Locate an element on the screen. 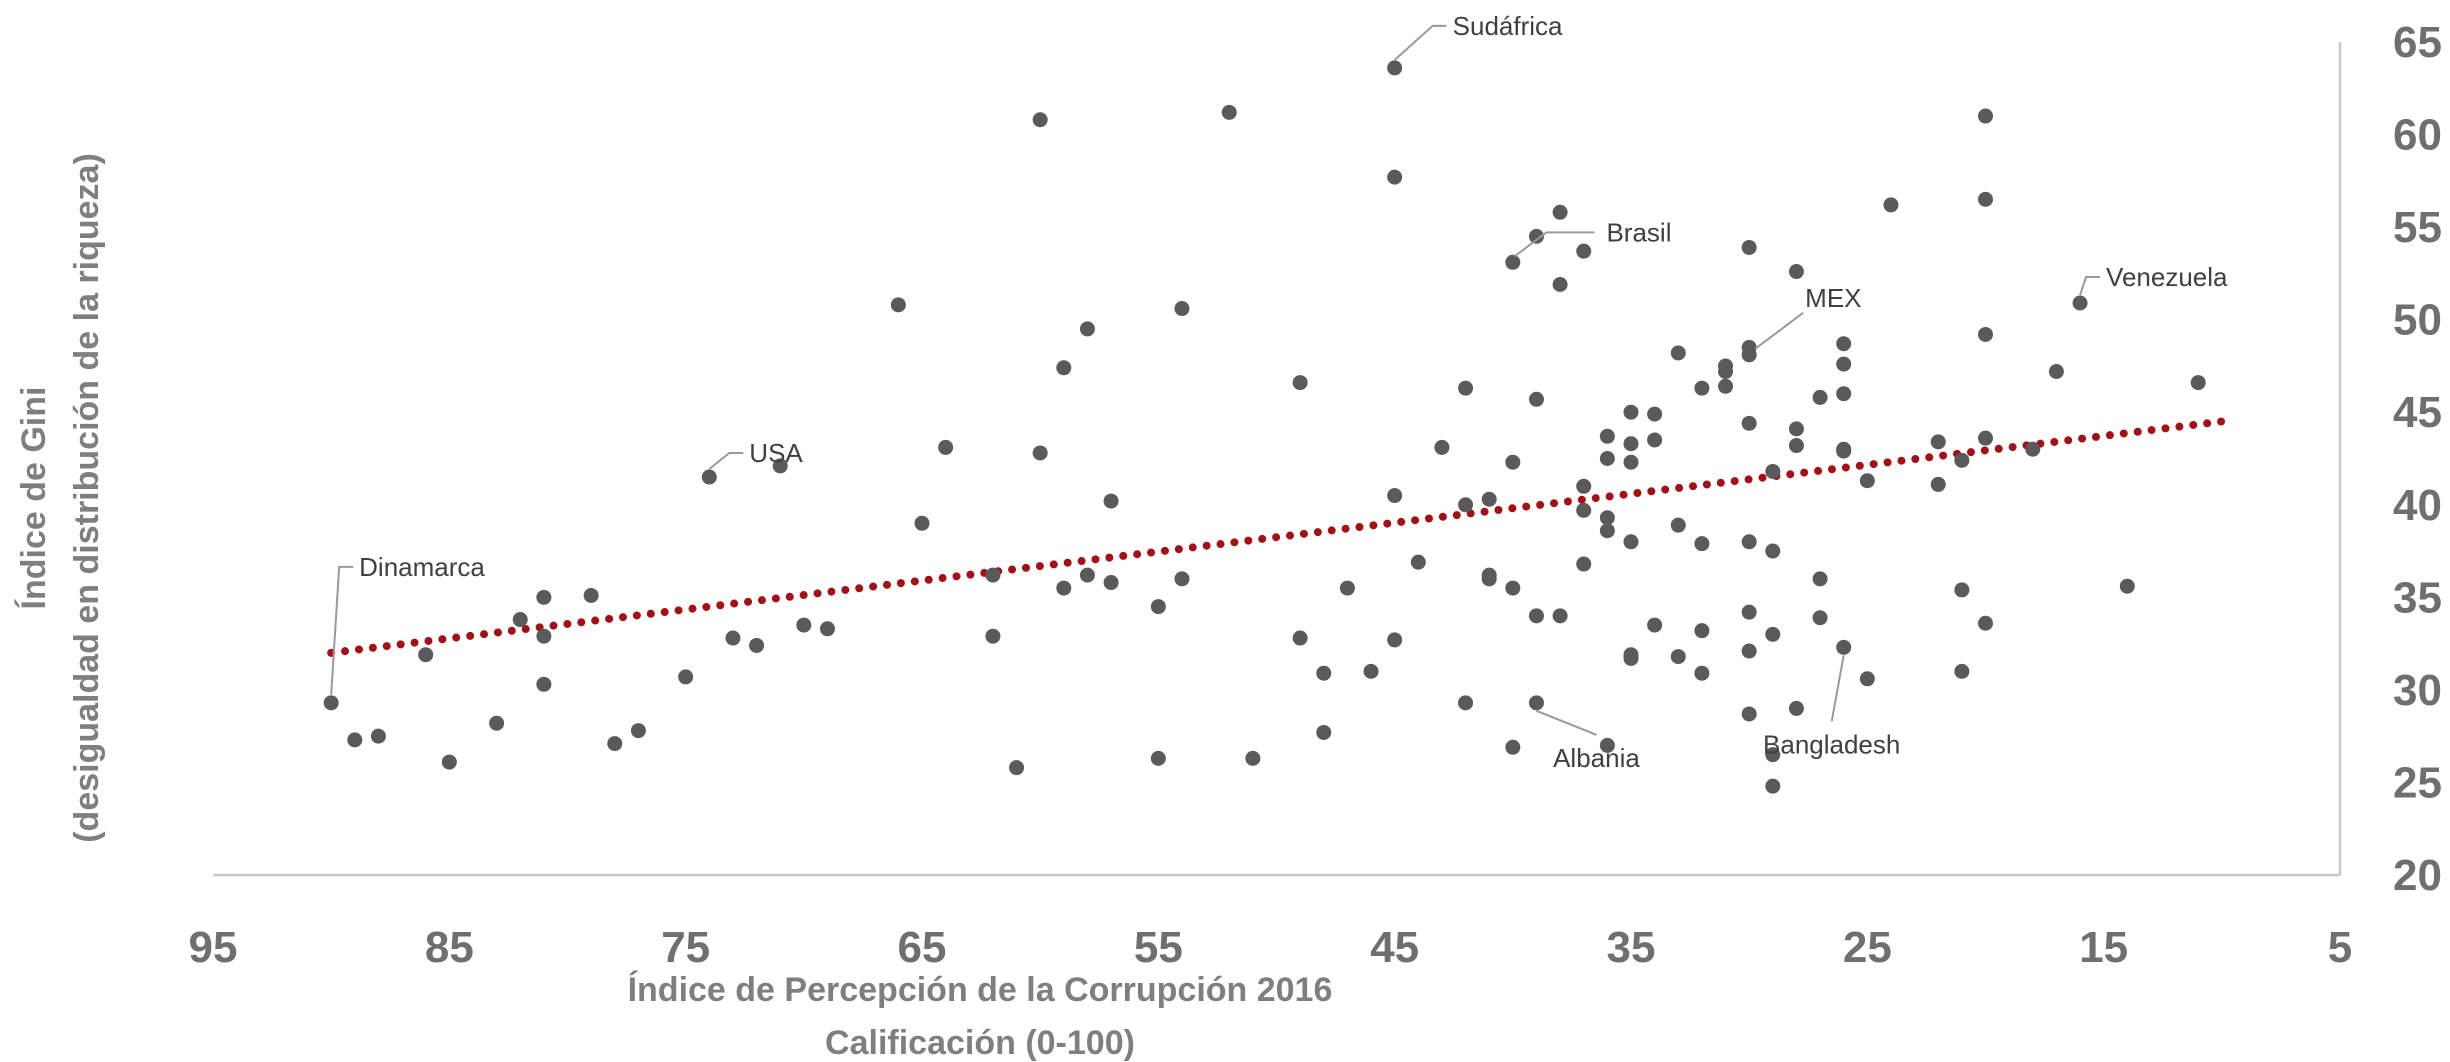  y-tick-label: 45 is located at coordinates (2417, 412).